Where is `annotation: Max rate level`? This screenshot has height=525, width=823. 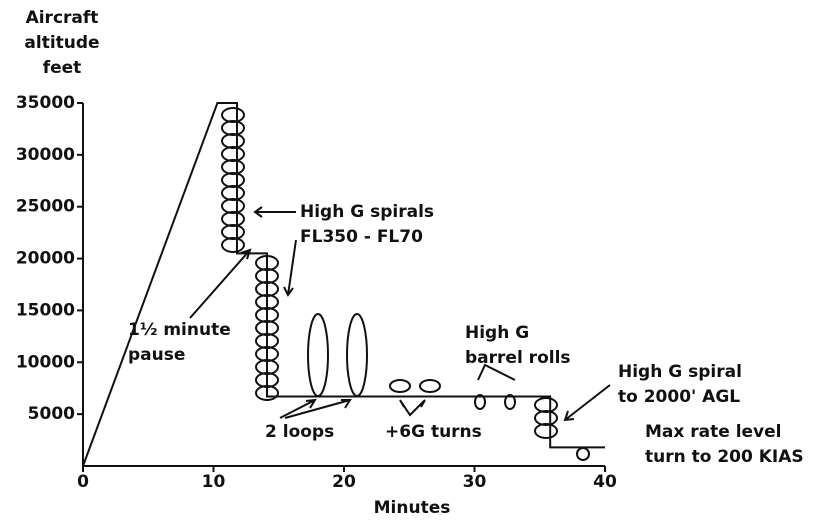
annotation: Max rate level is located at coordinates (713, 432).